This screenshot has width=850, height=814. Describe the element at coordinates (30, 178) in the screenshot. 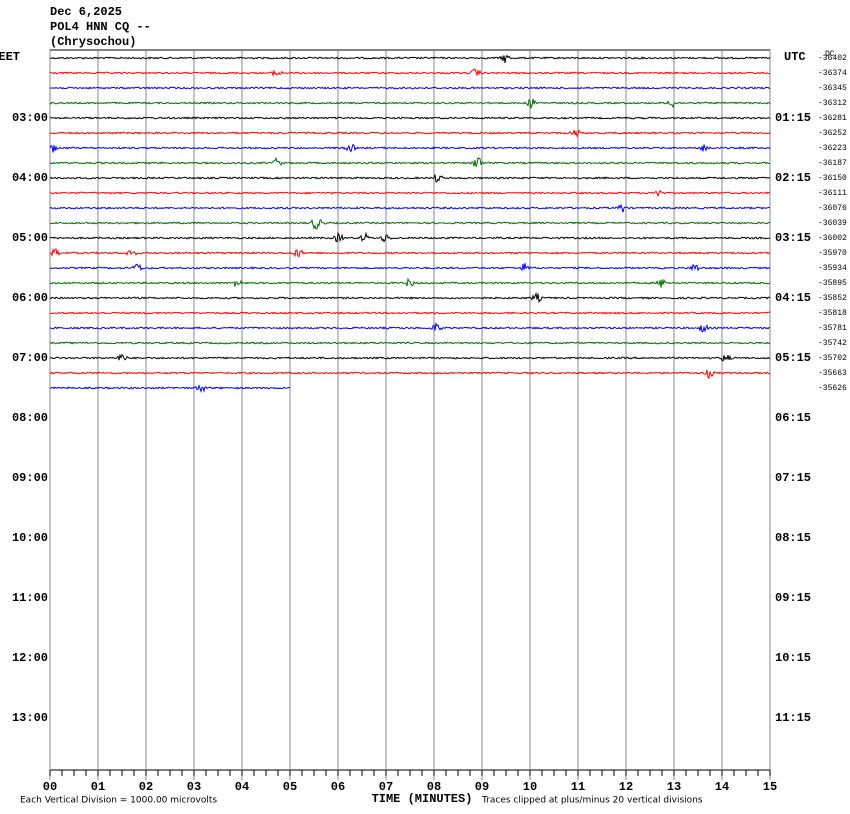

I see `left-hour-label: 04:00` at that location.